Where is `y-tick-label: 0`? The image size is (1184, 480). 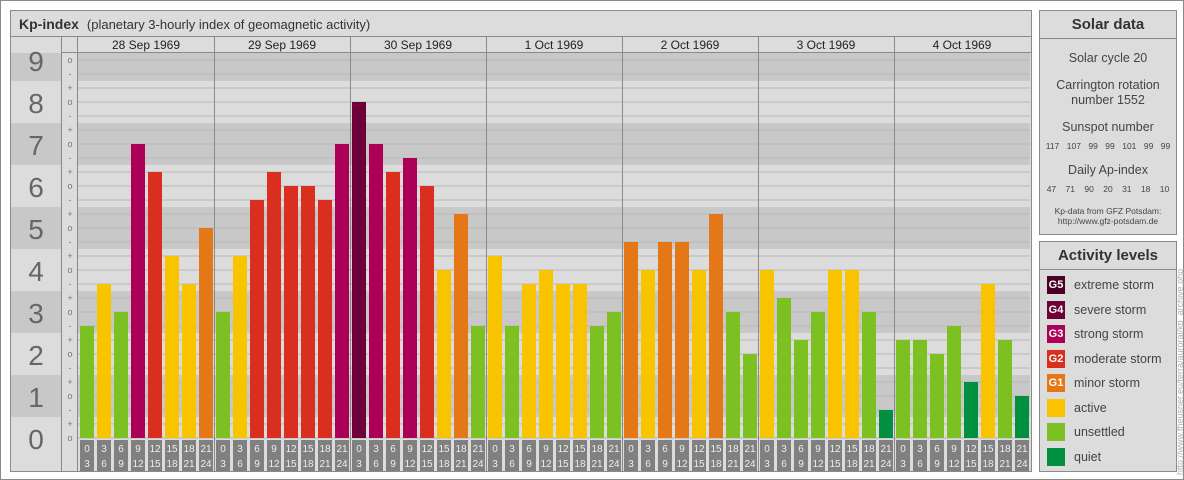 y-tick-label: 0 is located at coordinates (36, 439).